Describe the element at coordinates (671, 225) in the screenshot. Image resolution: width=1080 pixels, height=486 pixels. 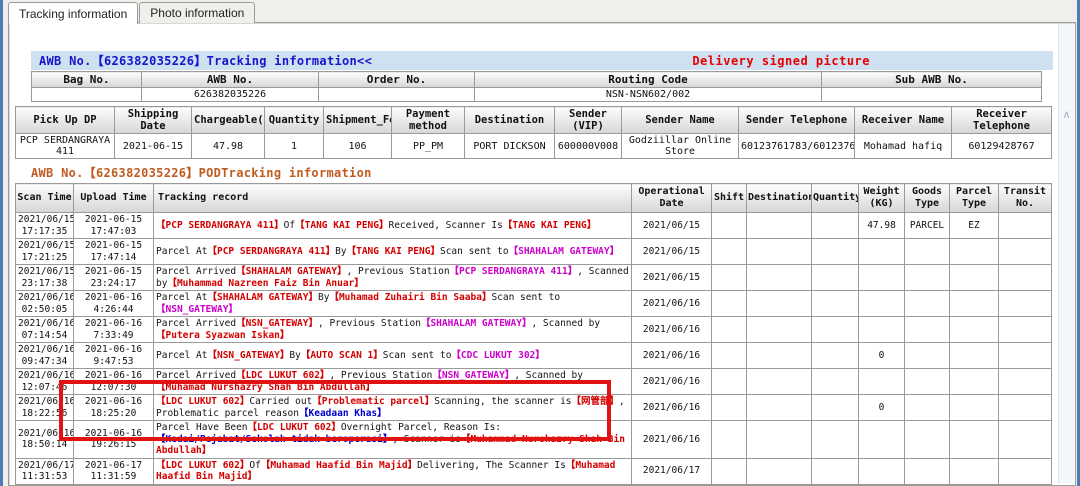
I see `op-date-cell: 2021/06/15` at that location.